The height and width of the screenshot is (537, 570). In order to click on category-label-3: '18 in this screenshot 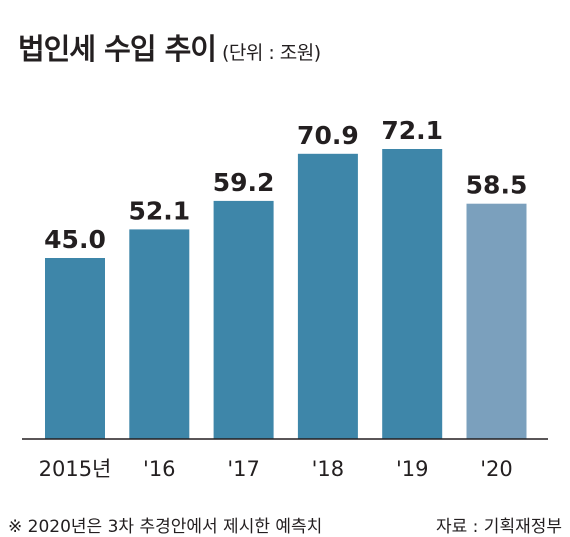, I will do `click(328, 469)`.